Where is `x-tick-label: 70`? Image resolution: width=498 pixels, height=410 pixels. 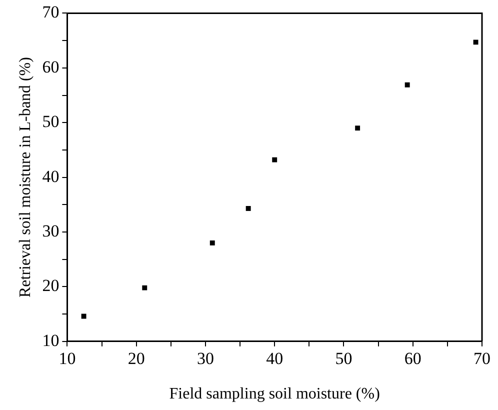
x-tick-label: 70 is located at coordinates (482, 358).